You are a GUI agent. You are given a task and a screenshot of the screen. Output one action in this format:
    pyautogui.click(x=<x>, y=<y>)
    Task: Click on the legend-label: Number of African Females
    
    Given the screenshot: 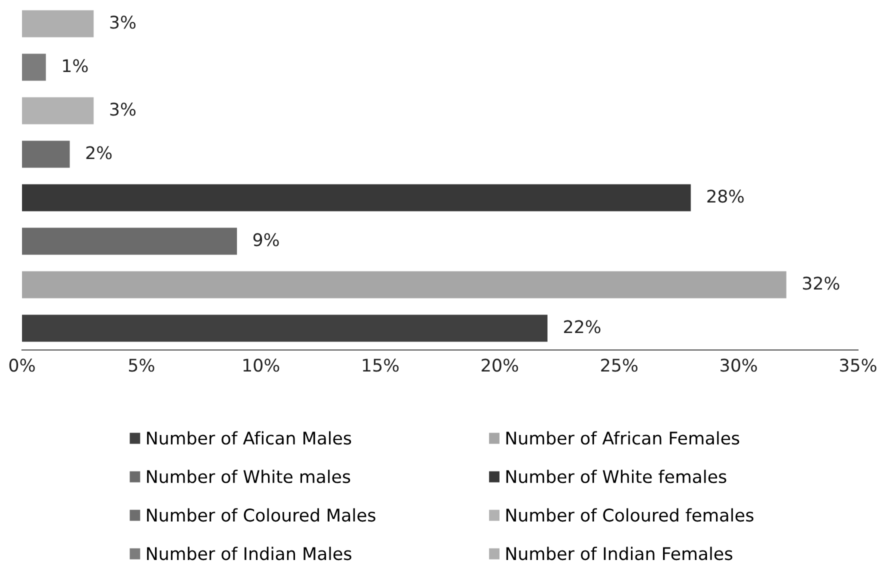 What is the action you would take?
    pyautogui.click(x=623, y=438)
    